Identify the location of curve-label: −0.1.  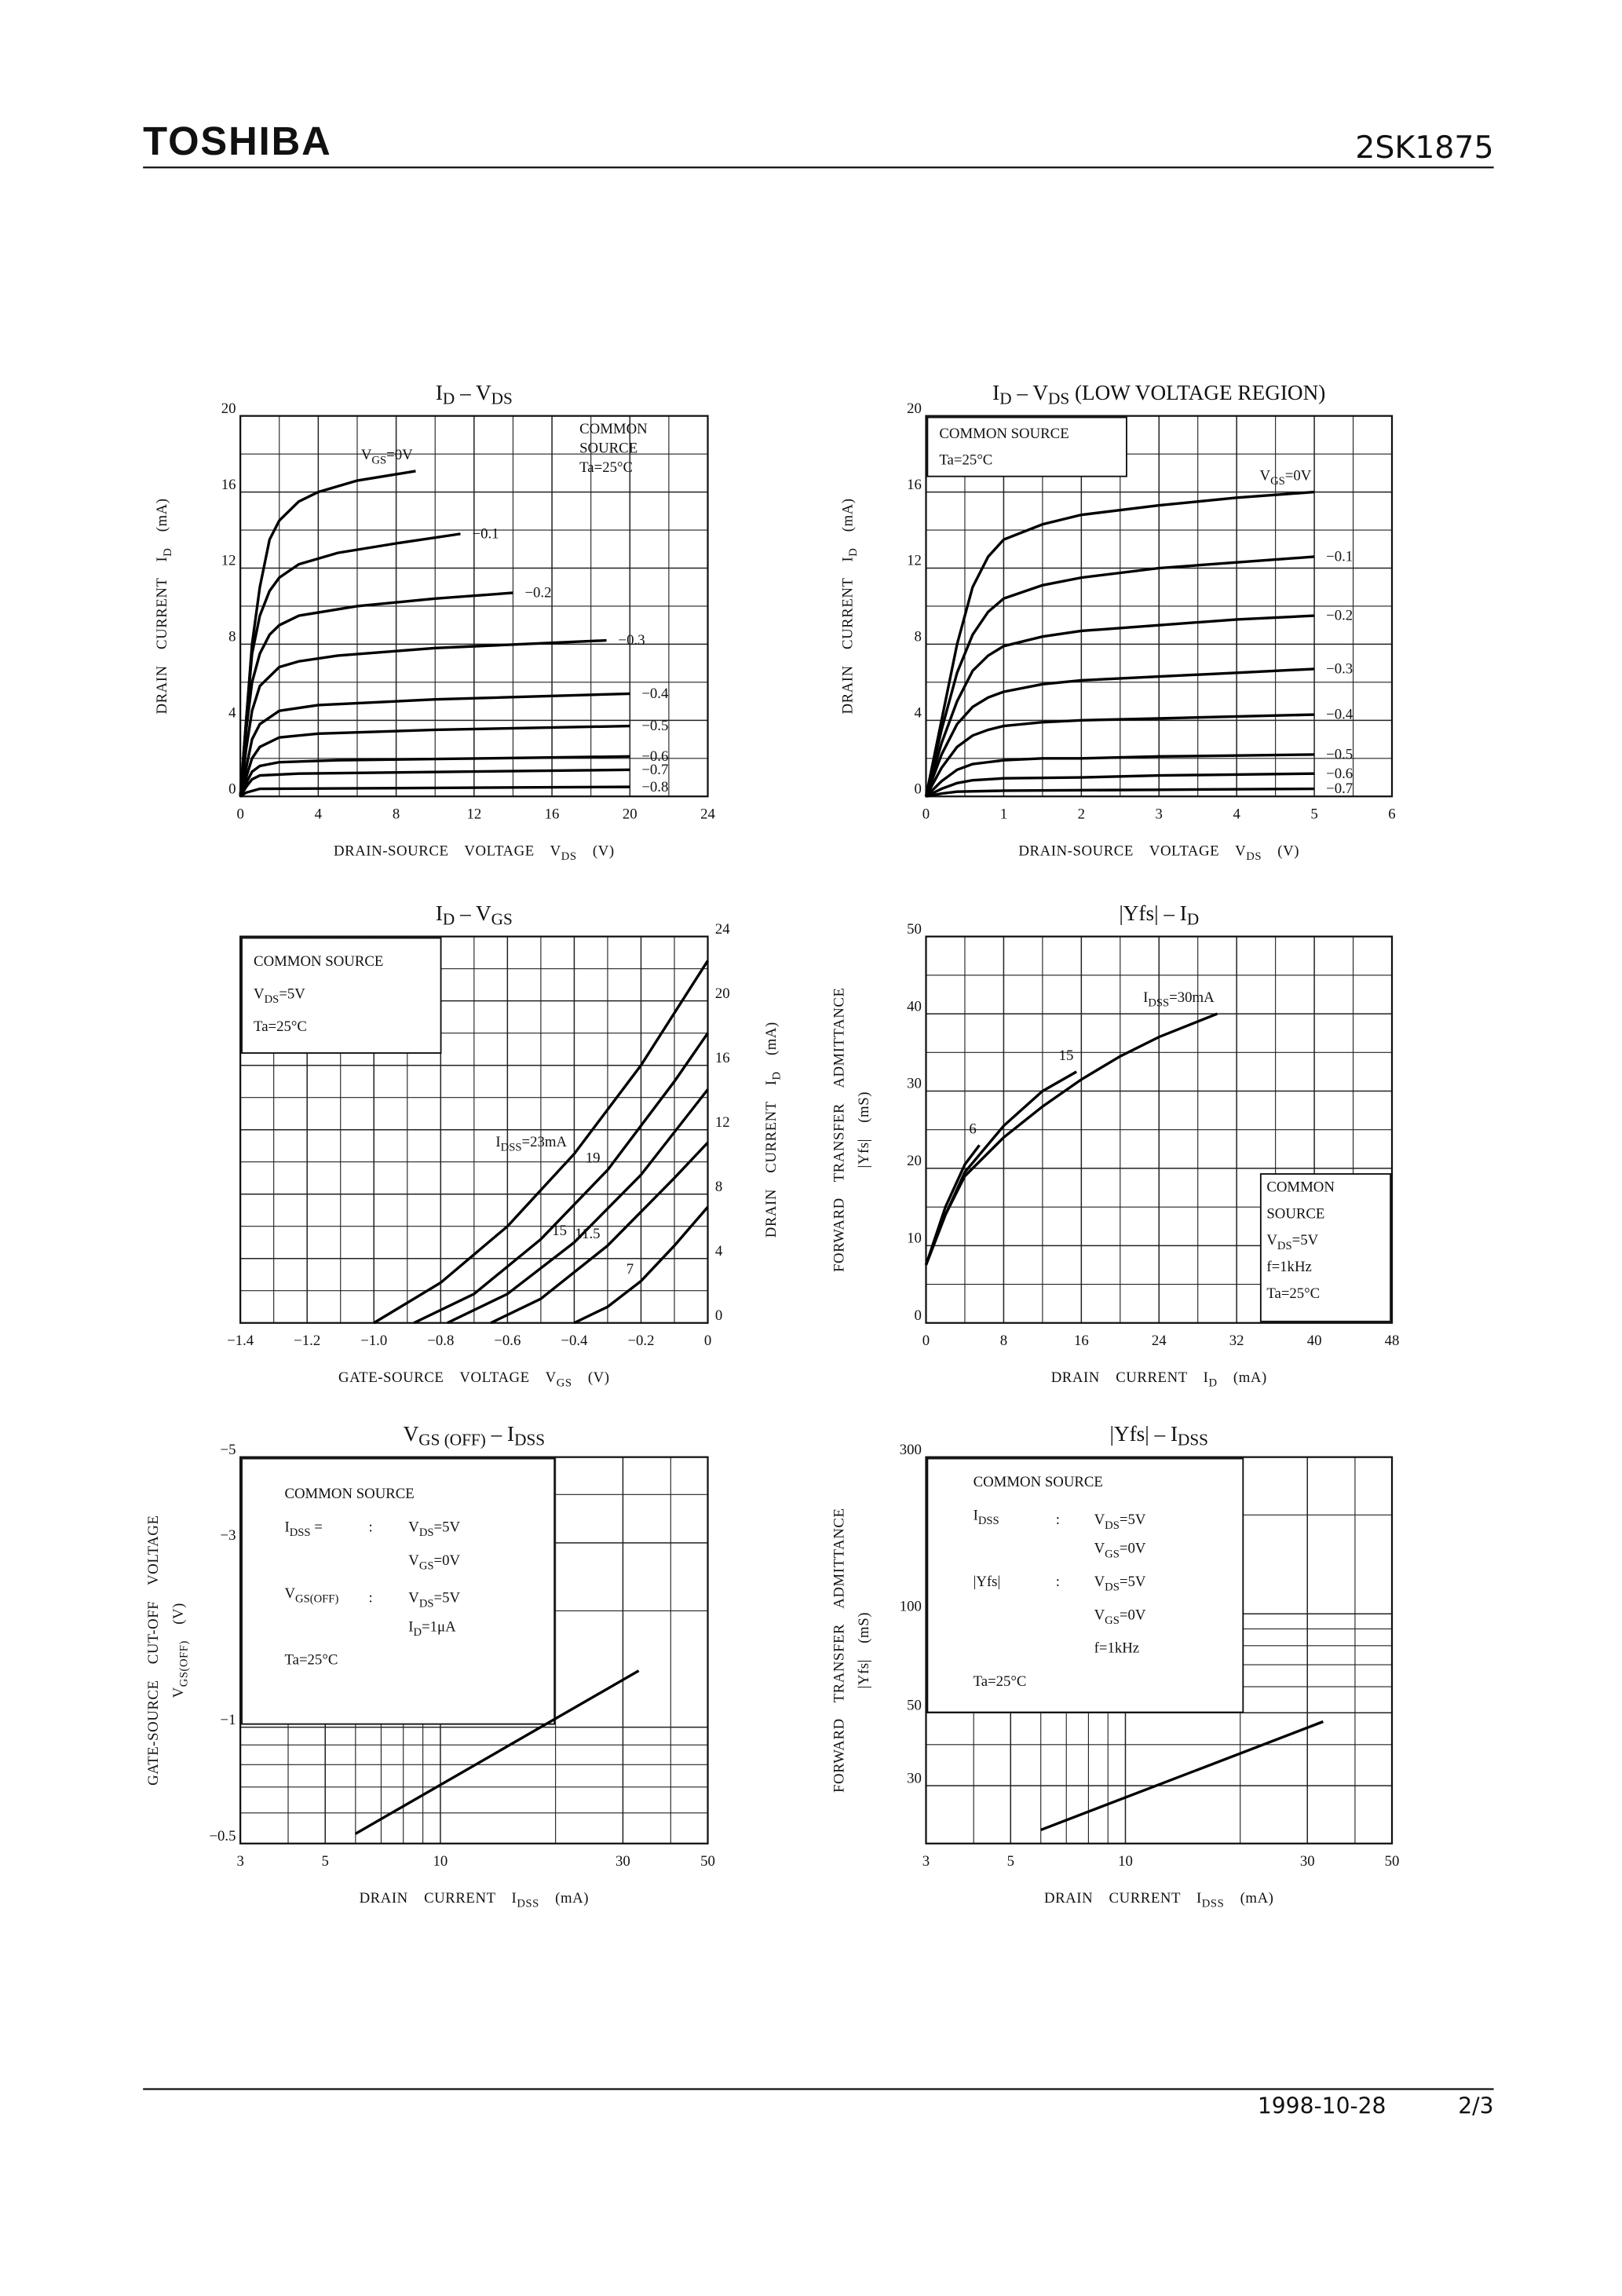
(1339, 557).